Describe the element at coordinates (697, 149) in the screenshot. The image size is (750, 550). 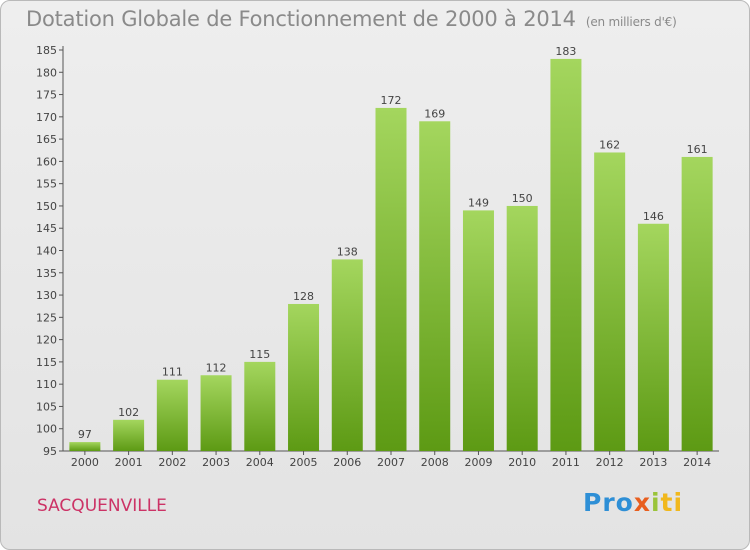
I see `bar-value-label: 161` at that location.